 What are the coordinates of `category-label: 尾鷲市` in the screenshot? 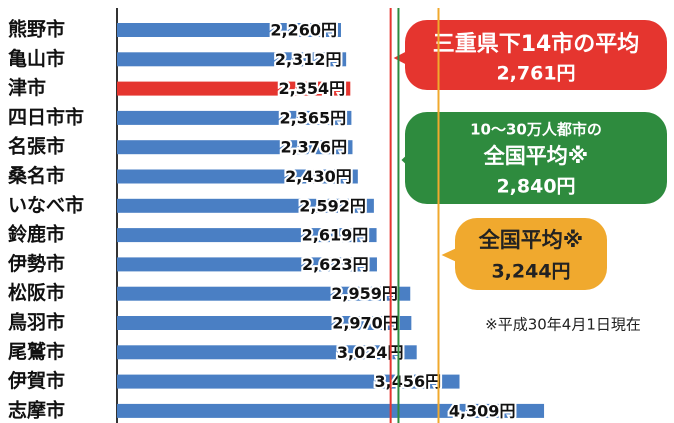 It's located at (36, 351).